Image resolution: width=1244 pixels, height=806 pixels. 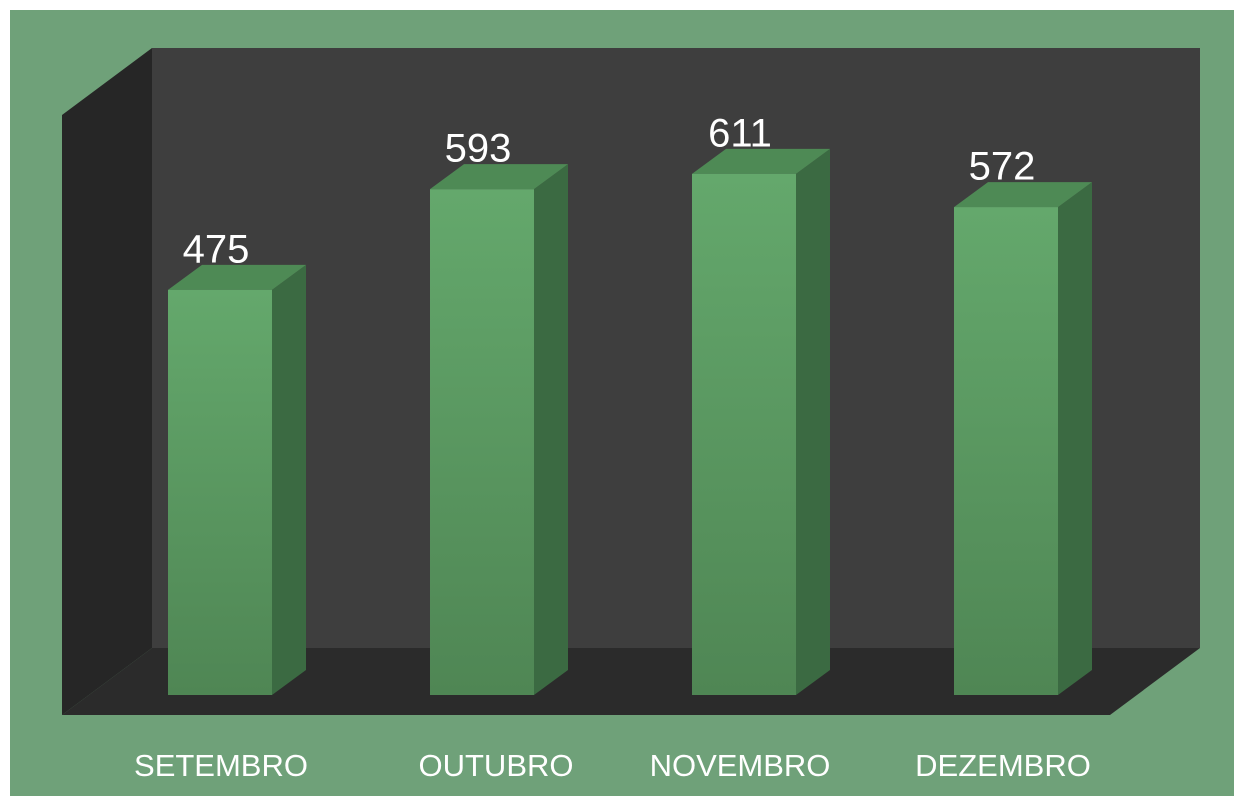 I want to click on value-label: 593, so click(x=478, y=149).